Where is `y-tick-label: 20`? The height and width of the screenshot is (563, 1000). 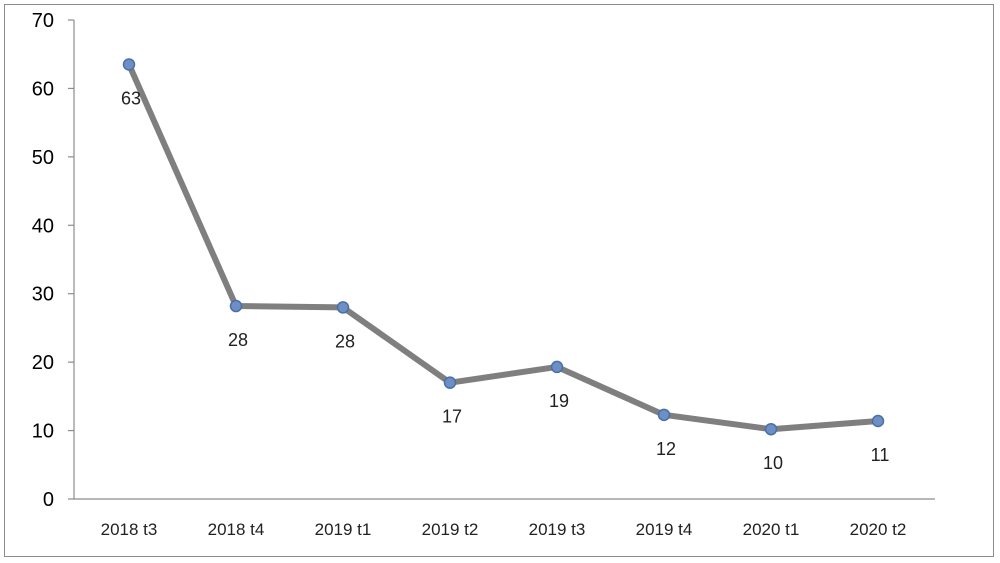 y-tick-label: 20 is located at coordinates (43, 363).